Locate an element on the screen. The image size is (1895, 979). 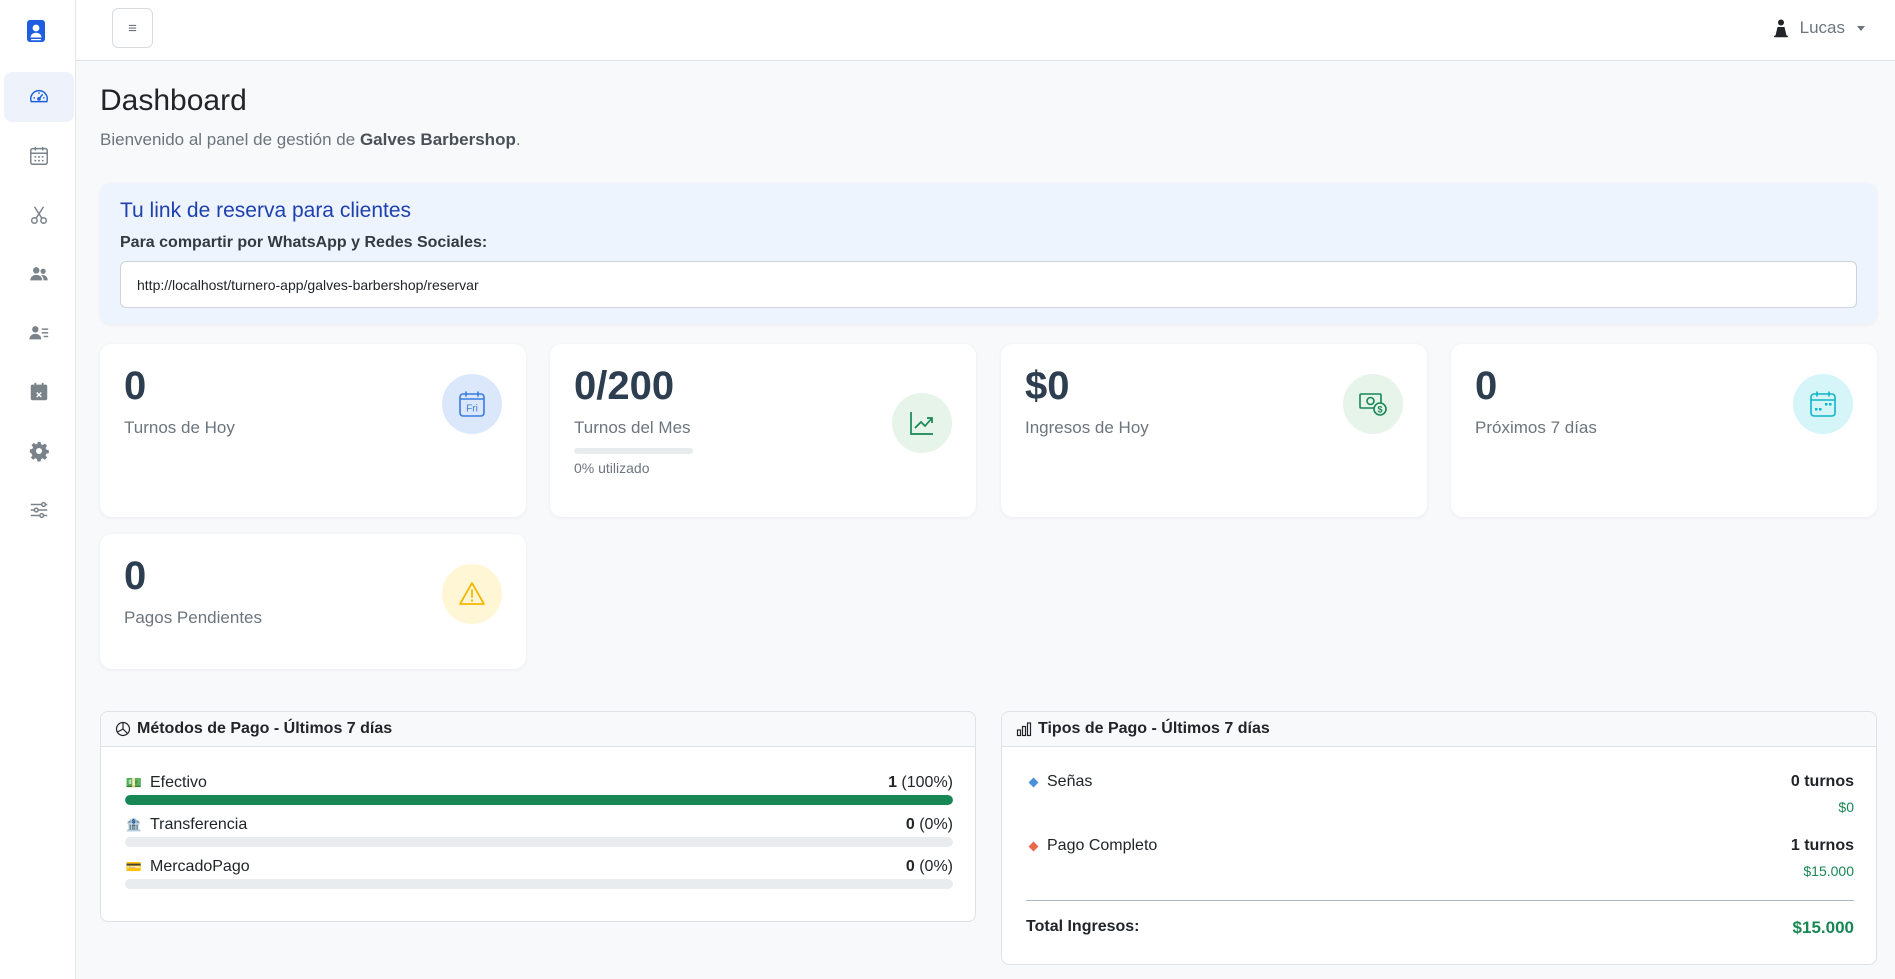
sidebar-item-staff is located at coordinates (39, 333).